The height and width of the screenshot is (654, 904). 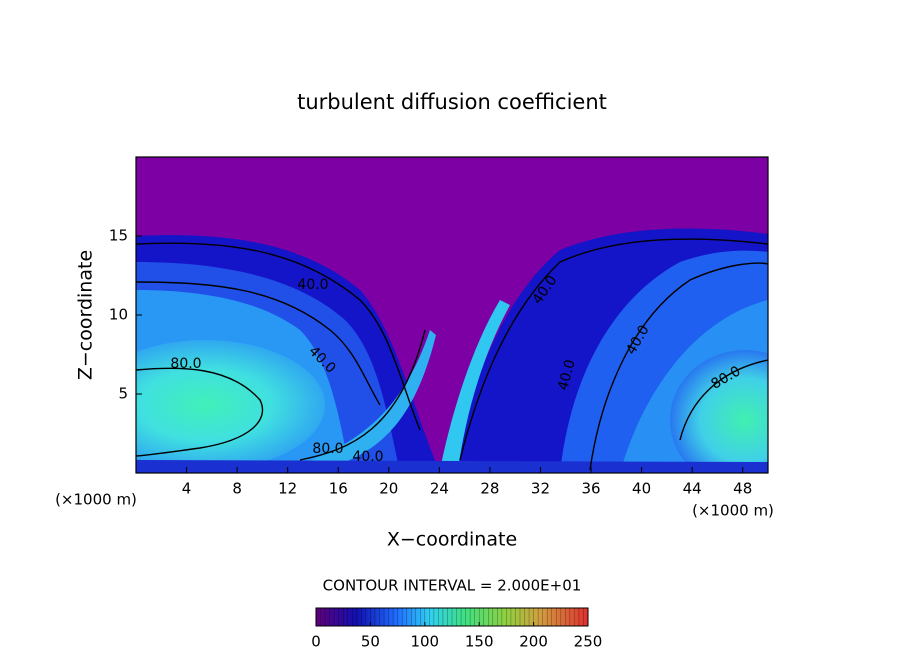 What do you see at coordinates (123, 394) in the screenshot?
I see `y-tick-label: 5` at bounding box center [123, 394].